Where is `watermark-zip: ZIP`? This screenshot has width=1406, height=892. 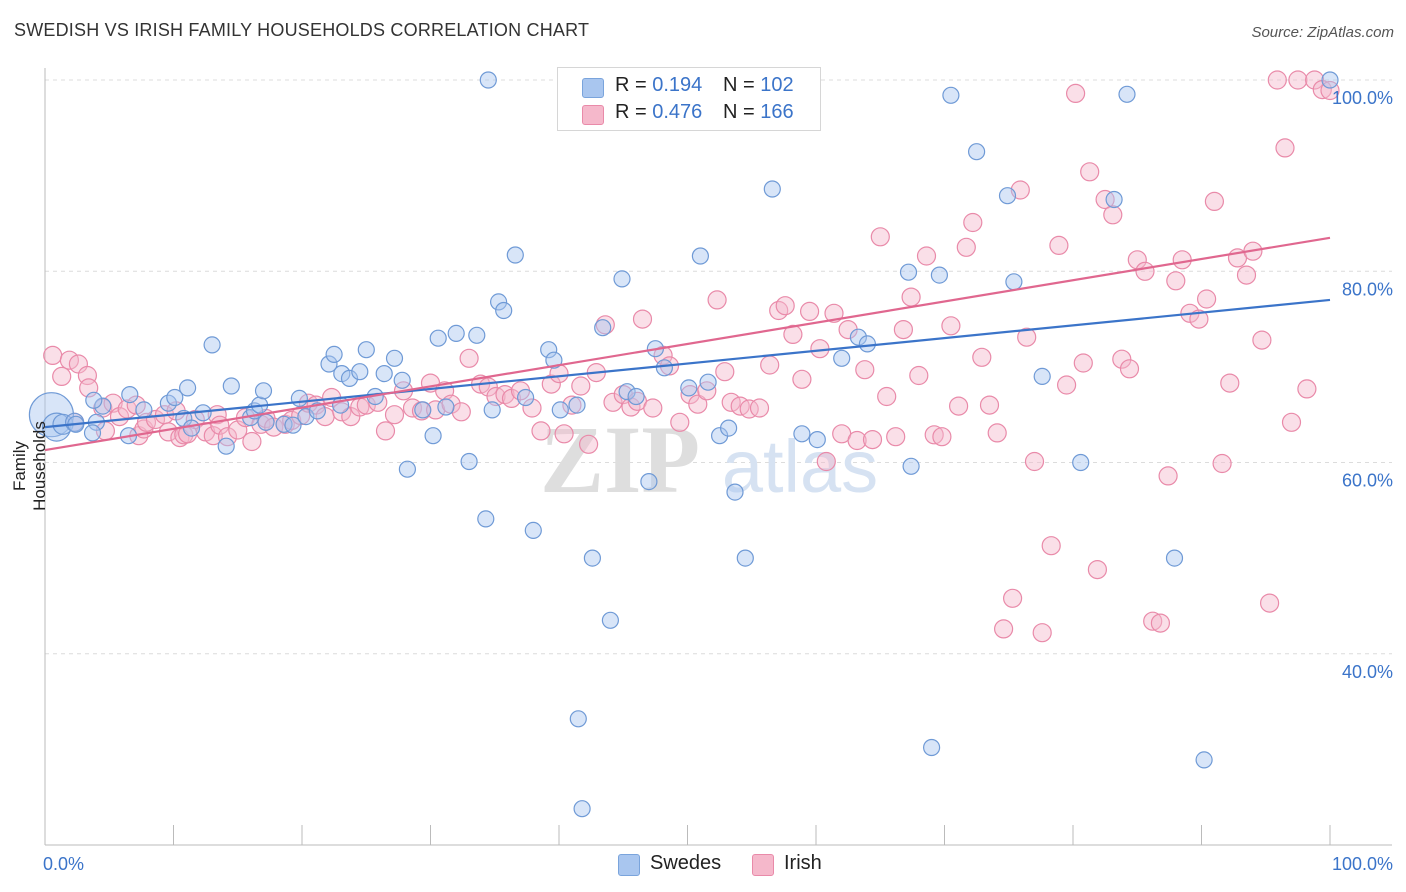
watermark-zip: ZIP is located at coordinates (620, 459).